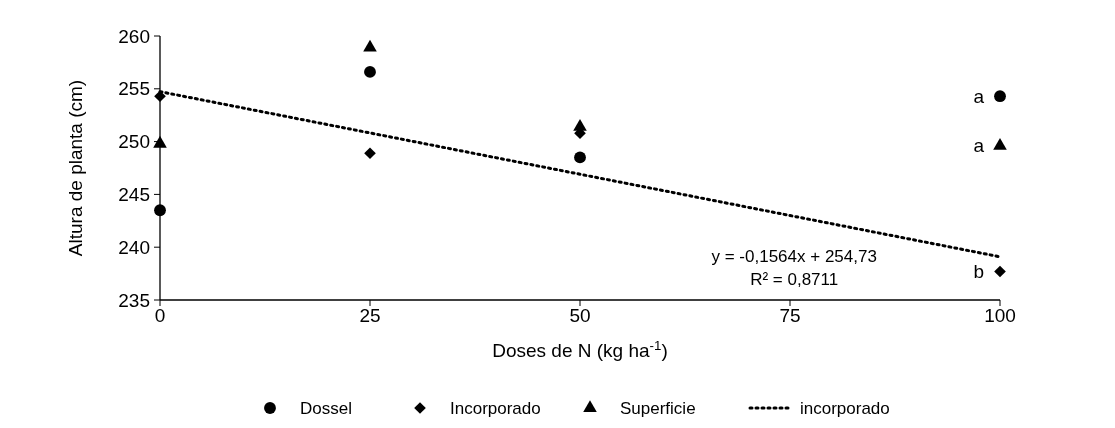  What do you see at coordinates (326, 408) in the screenshot?
I see `legend-label: Dossel` at bounding box center [326, 408].